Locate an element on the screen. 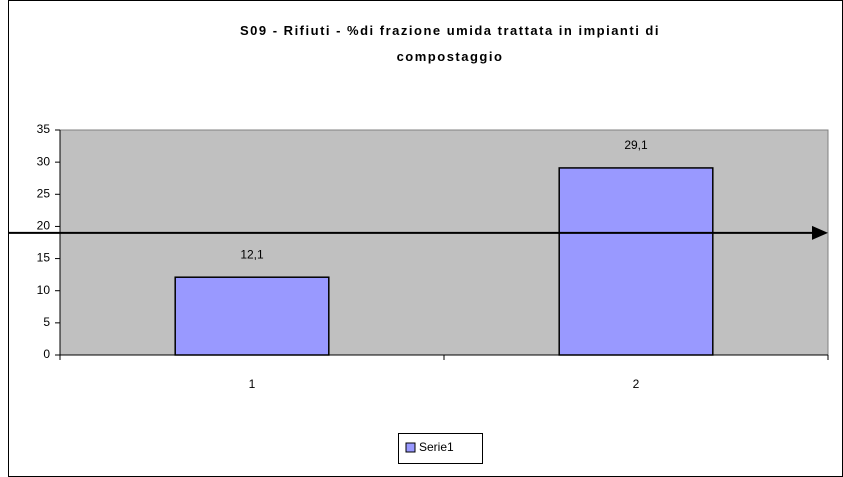 This screenshot has width=843, height=477. y-tick-label: 10 is located at coordinates (44, 290).